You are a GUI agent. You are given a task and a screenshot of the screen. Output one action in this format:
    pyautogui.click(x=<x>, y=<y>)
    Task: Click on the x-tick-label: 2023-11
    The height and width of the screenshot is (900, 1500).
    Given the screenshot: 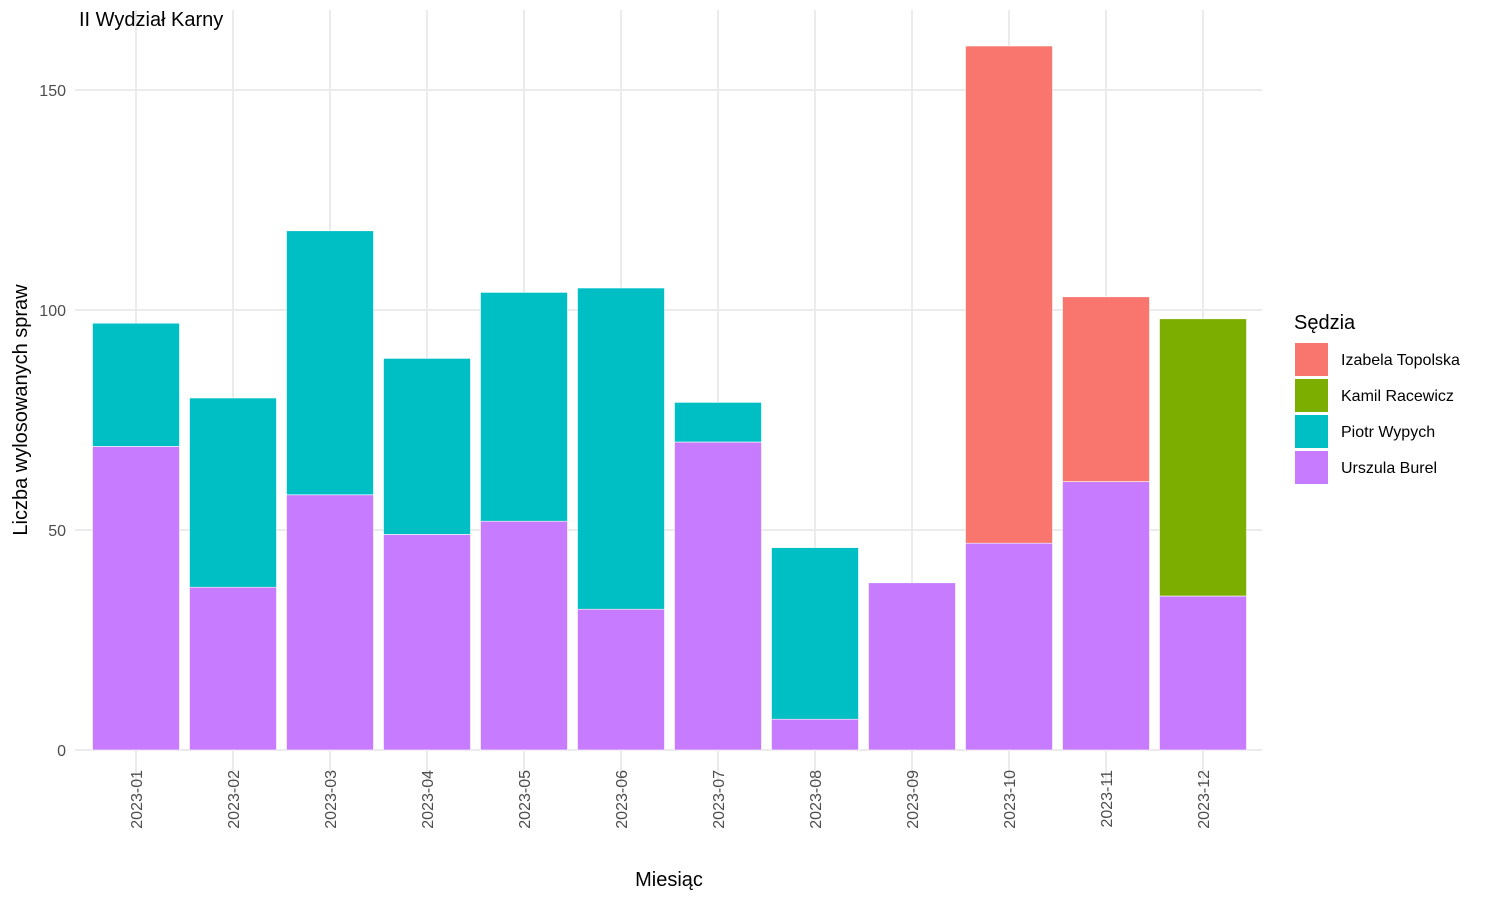 What is the action you would take?
    pyautogui.click(x=1107, y=799)
    